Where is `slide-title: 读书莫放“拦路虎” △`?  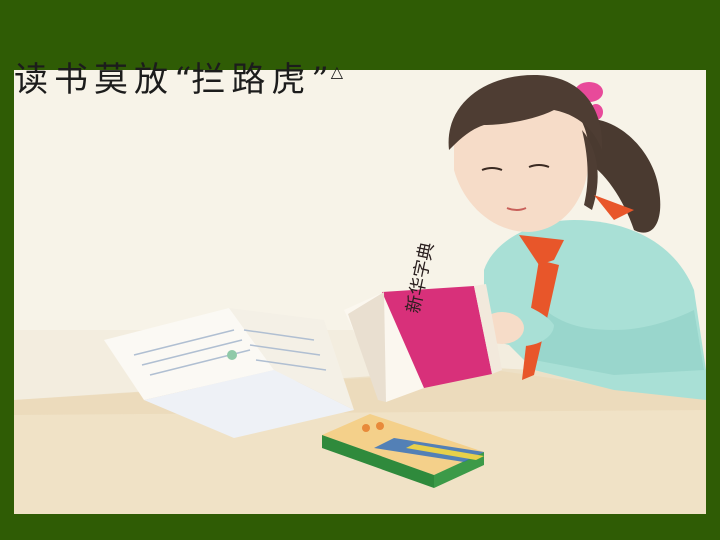 slide-title: 读书莫放“拦路虎” △ is located at coordinates (178, 76).